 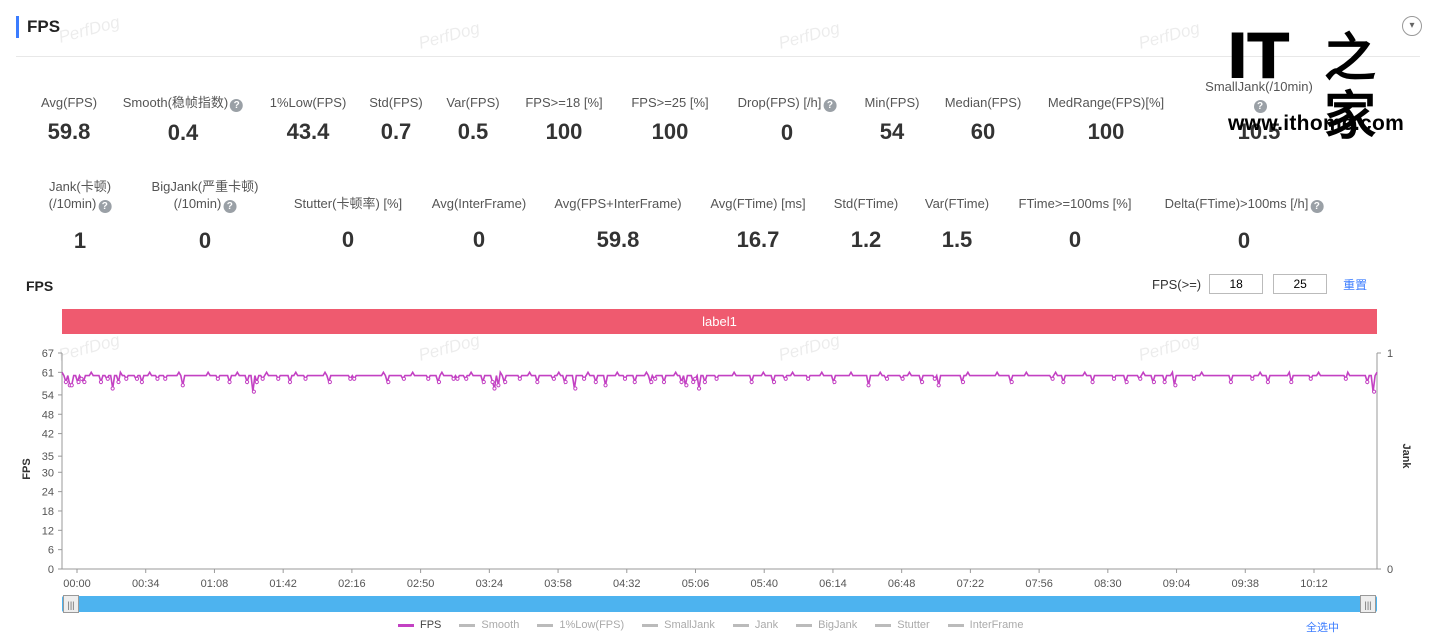 I want to click on x-tick-label: 01:08, so click(x=215, y=584).